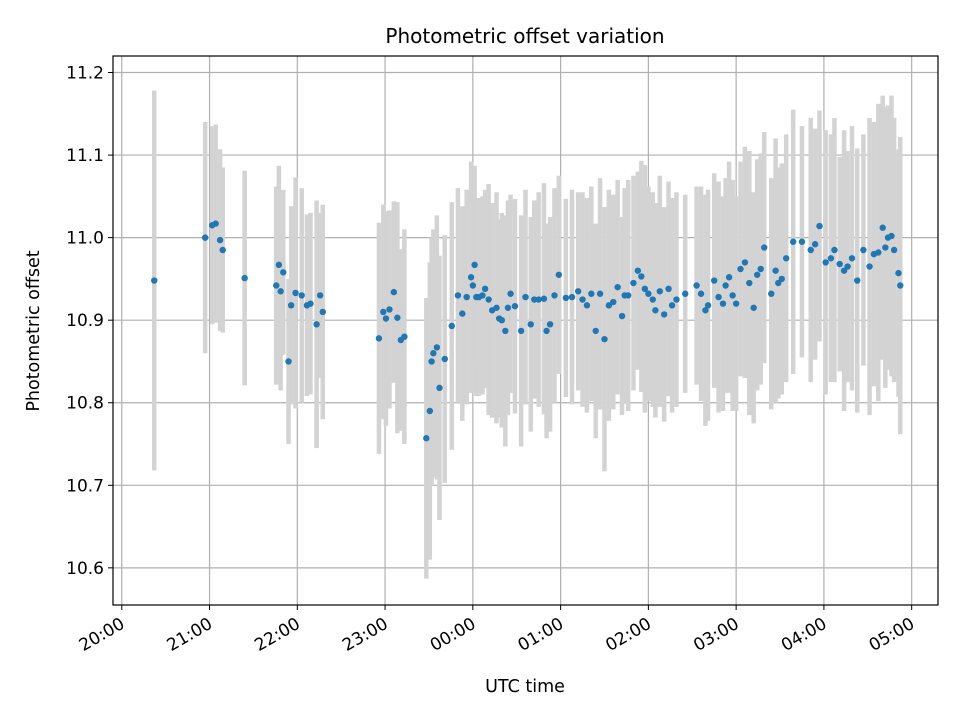 Image resolution: width=960 pixels, height=720 pixels. What do you see at coordinates (85, 321) in the screenshot?
I see `y-tick-label: 10.9` at bounding box center [85, 321].